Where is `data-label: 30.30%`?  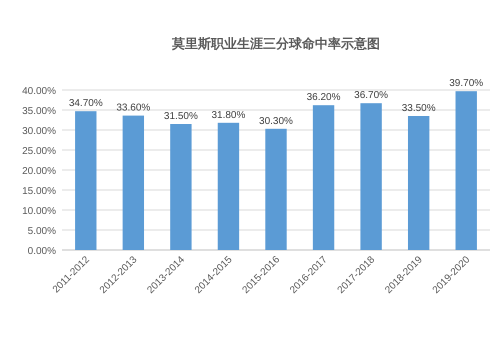
data-label: 30.30% is located at coordinates (276, 121).